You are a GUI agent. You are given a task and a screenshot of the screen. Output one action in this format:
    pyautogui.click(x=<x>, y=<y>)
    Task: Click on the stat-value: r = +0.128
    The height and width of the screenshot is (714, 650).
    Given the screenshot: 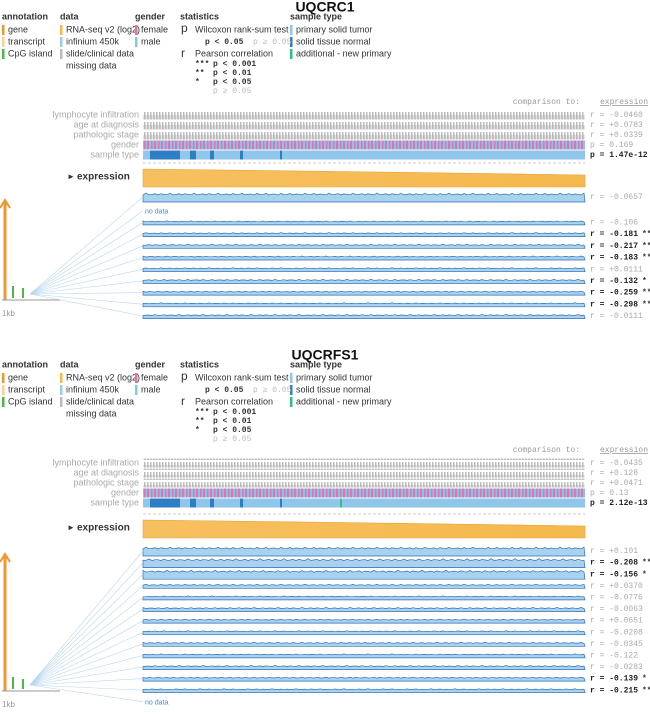 What is the action you would take?
    pyautogui.click(x=614, y=473)
    